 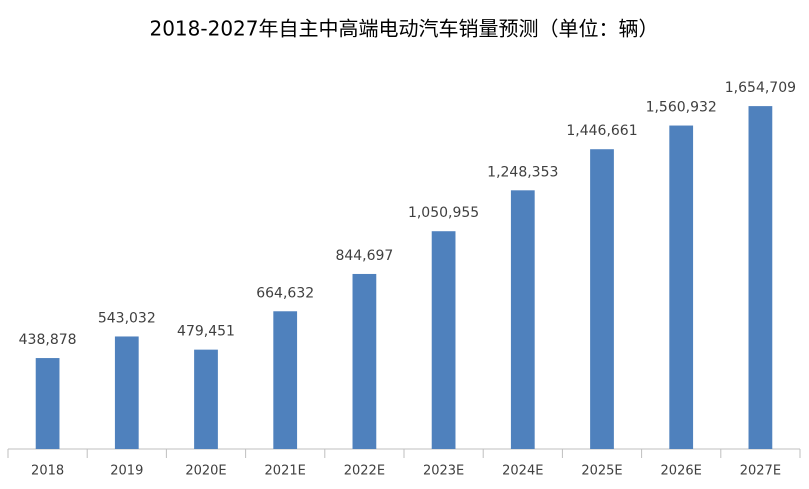 I want to click on value-label: 1,654,709, so click(x=760, y=88).